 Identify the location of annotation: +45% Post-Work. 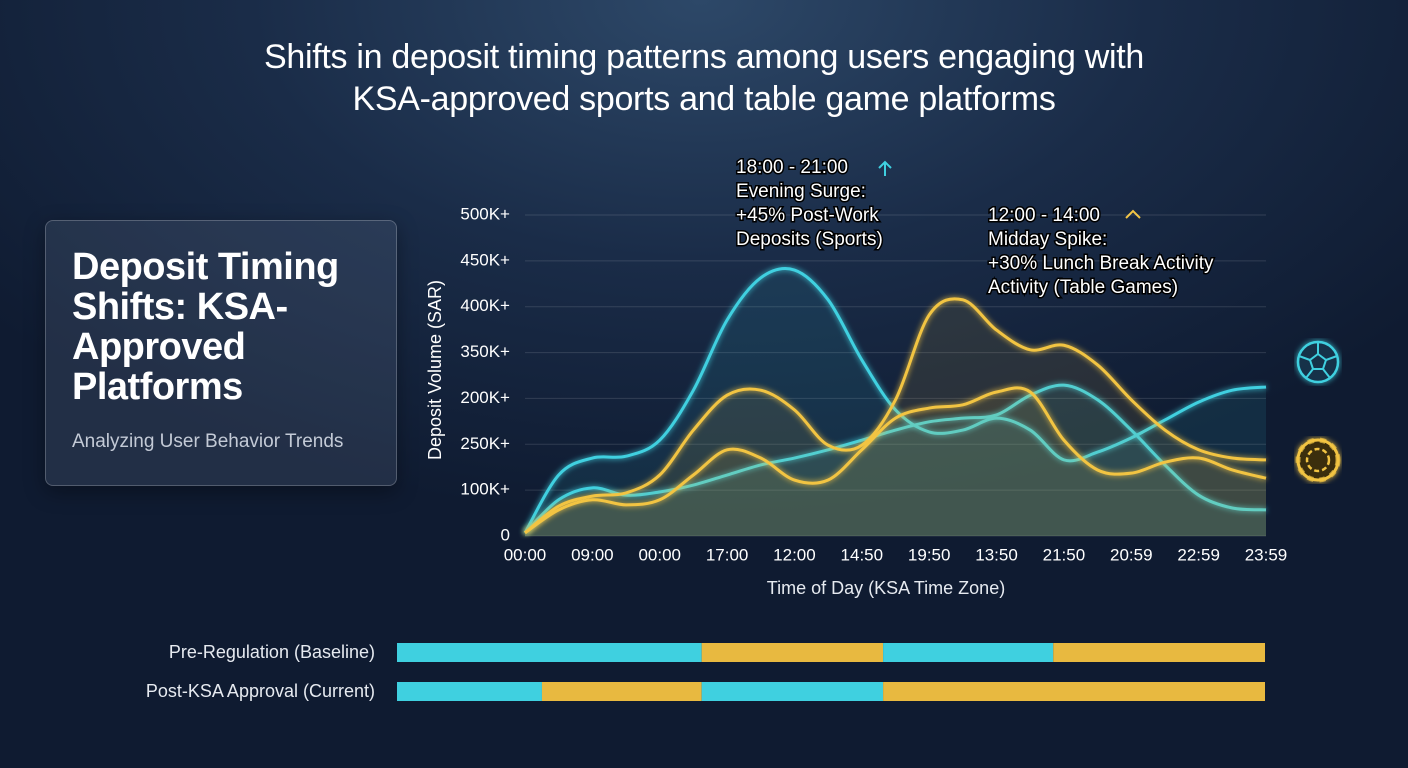
(807, 215).